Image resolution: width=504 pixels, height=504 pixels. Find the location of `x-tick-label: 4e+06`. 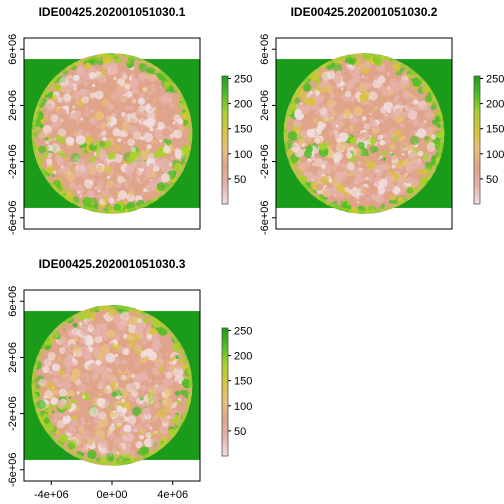

x-tick-label: 4e+06 is located at coordinates (172, 495).